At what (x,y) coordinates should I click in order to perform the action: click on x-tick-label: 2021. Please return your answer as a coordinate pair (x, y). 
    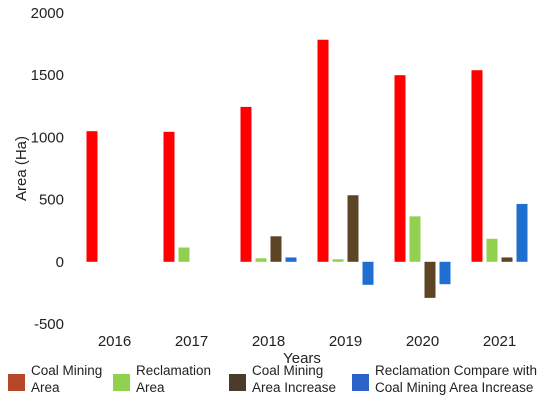
    Looking at the image, I should click on (499, 341).